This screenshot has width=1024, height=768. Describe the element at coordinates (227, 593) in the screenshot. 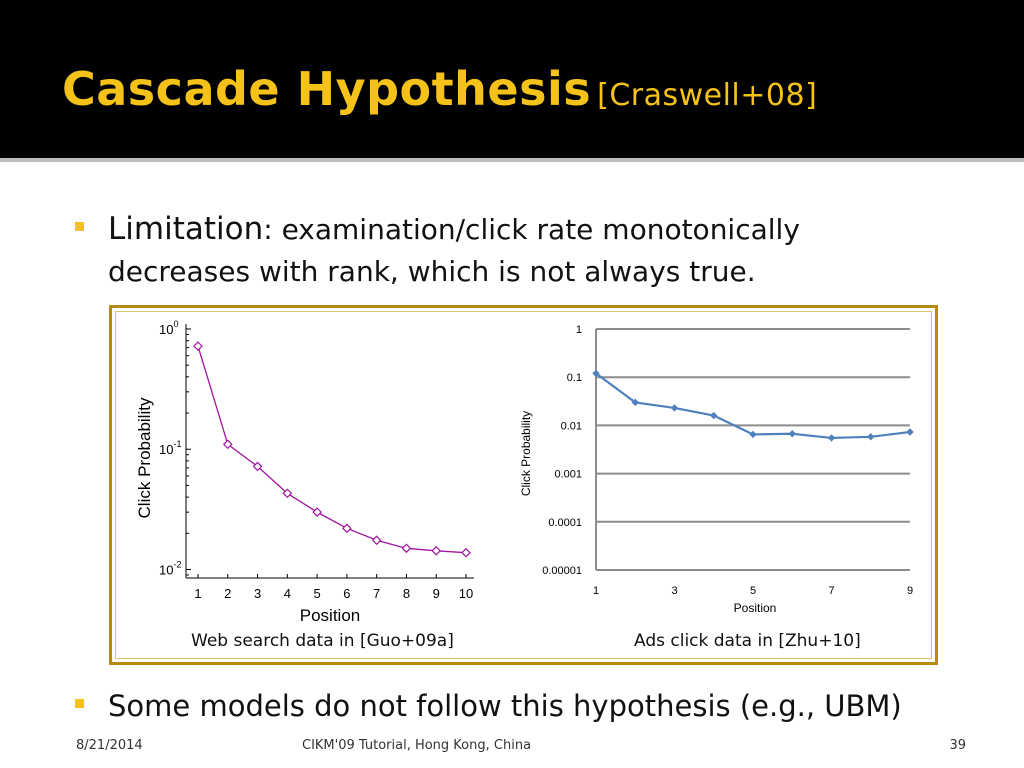

I see `x-tick-label: 2` at that location.